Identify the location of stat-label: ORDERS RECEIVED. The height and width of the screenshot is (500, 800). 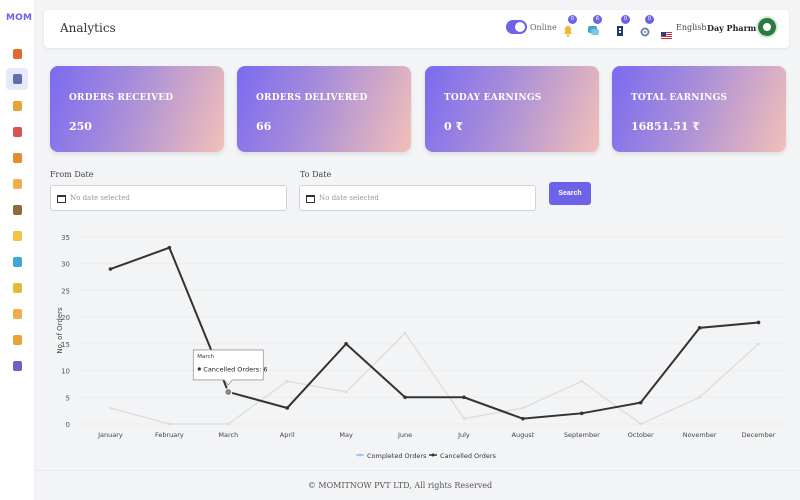
(121, 98).